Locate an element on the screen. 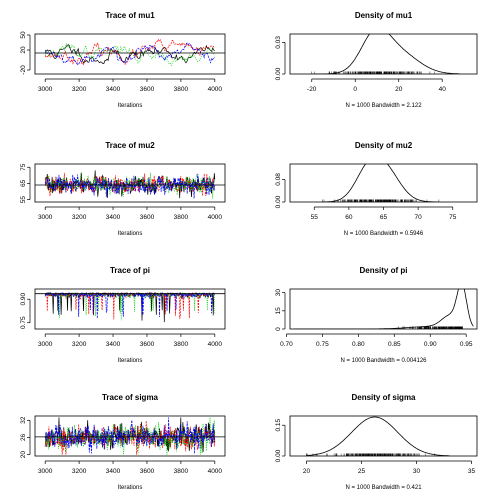 Image resolution: width=504 pixels, height=504 pixels. y-axis: -20 20 50 is located at coordinates (25, 53).